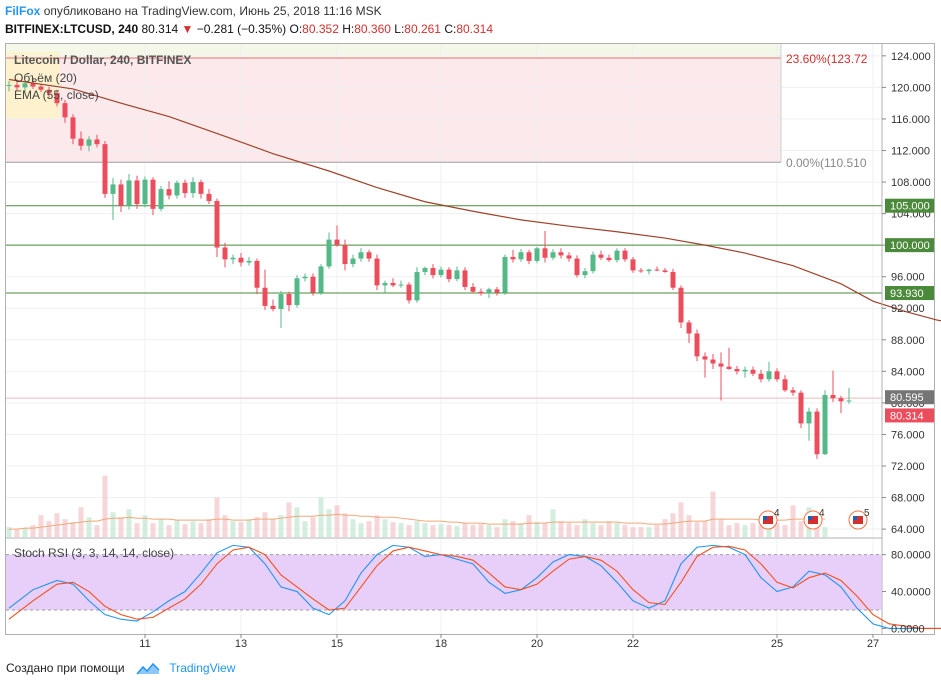 The image size is (941, 688). I want to click on time-axis-label: 22, so click(633, 644).